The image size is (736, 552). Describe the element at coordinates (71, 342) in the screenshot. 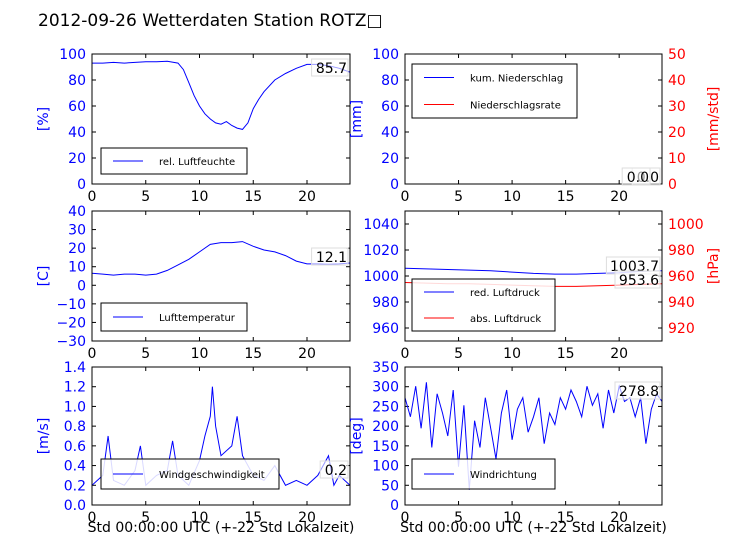

I see `y-tick-label: −30` at that location.